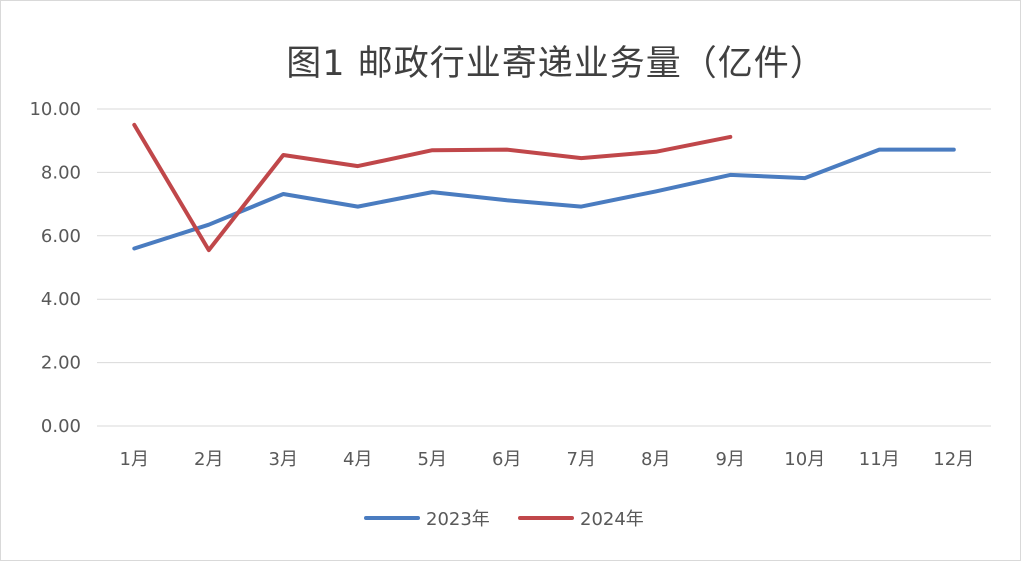  What do you see at coordinates (134, 459) in the screenshot?
I see `x-tick-label: 1月` at bounding box center [134, 459].